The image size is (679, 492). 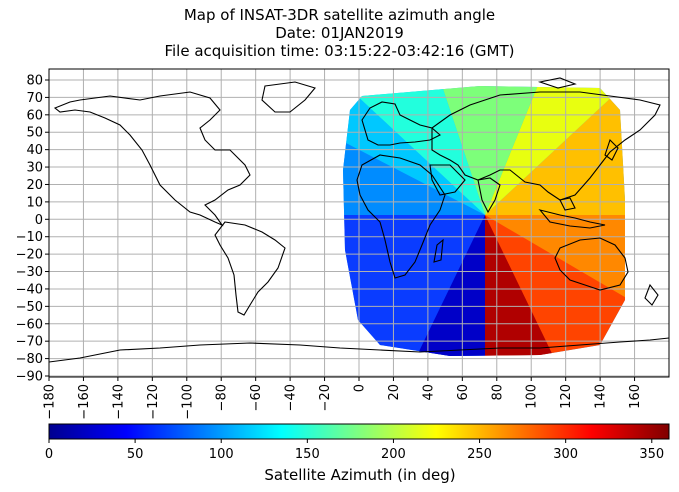 What do you see at coordinates (325, 397) in the screenshot?
I see `lon-tick-label: −20` at bounding box center [325, 397].